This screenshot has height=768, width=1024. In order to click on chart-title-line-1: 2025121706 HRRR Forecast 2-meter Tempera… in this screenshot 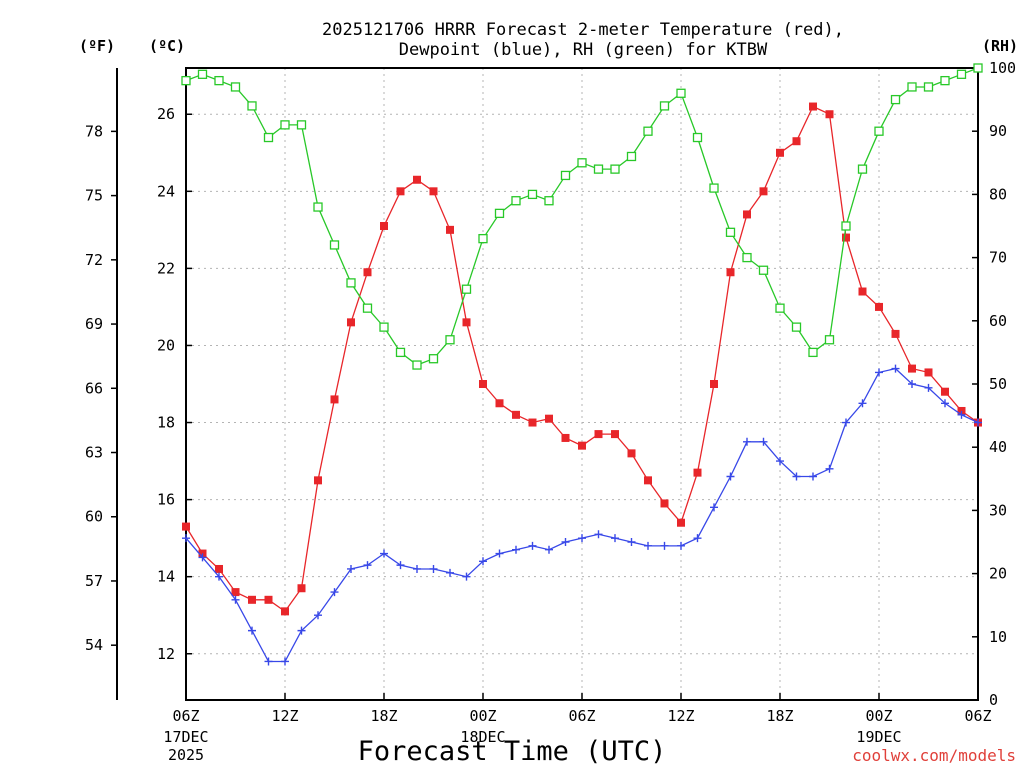, I will do `click(583, 30)`.